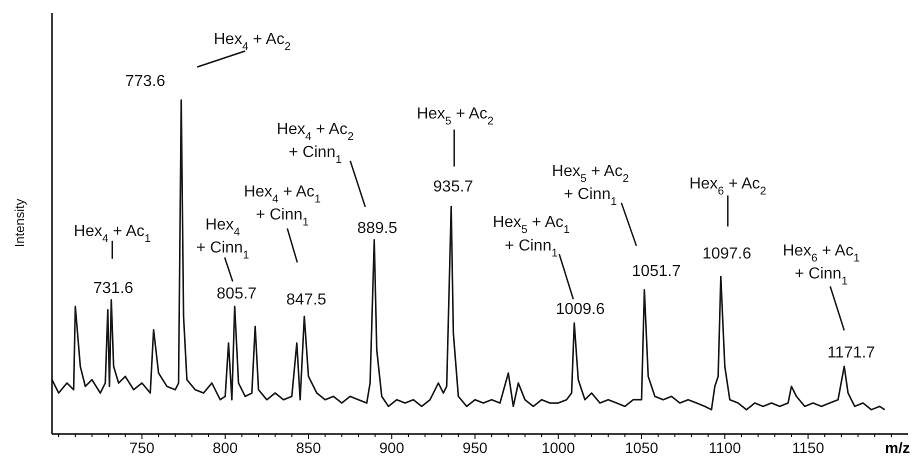 The image size is (914, 457). What do you see at coordinates (727, 186) in the screenshot?
I see `annotation: Hex$_{6}$ + Ac$_{2}$` at bounding box center [727, 186].